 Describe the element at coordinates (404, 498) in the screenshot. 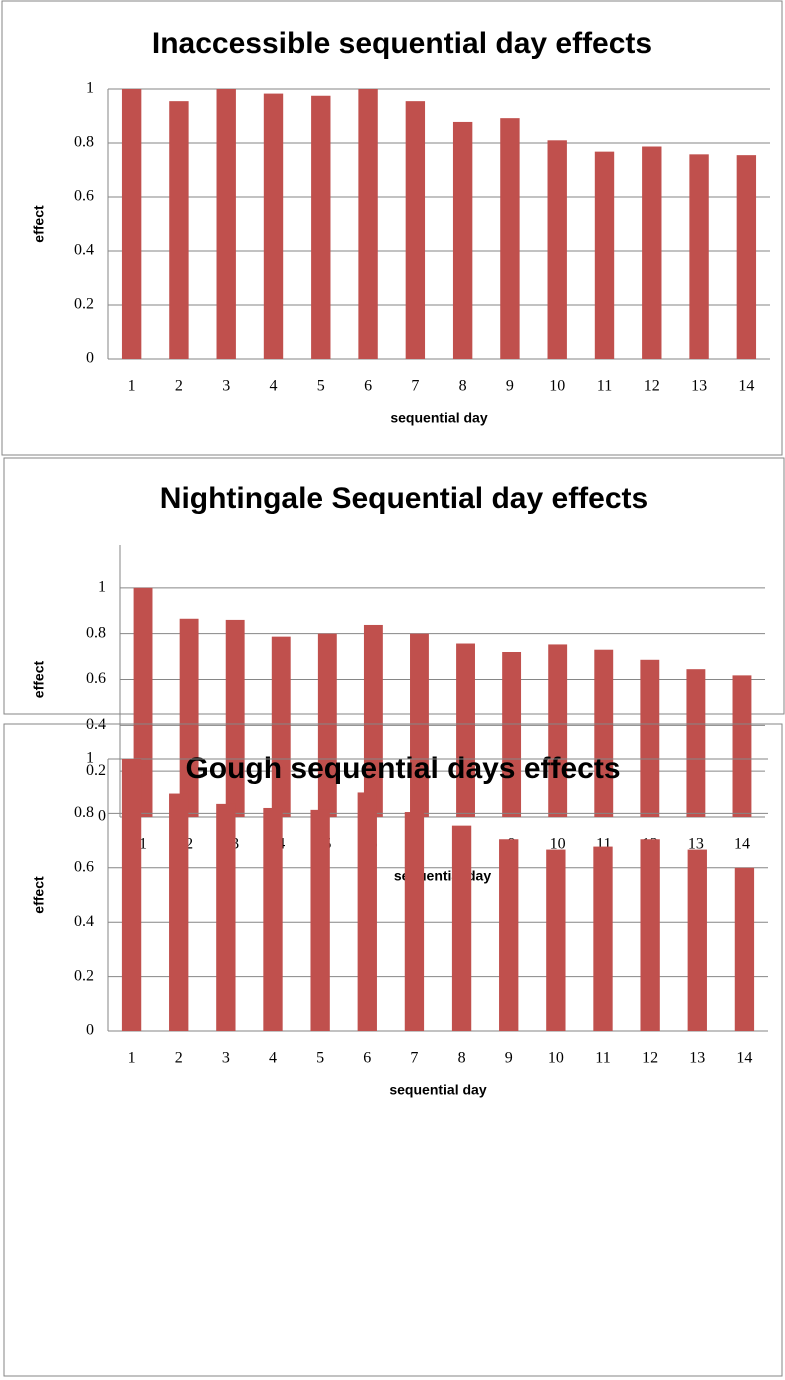

I see `chart-title: Nightingale Sequential day effects` at that location.